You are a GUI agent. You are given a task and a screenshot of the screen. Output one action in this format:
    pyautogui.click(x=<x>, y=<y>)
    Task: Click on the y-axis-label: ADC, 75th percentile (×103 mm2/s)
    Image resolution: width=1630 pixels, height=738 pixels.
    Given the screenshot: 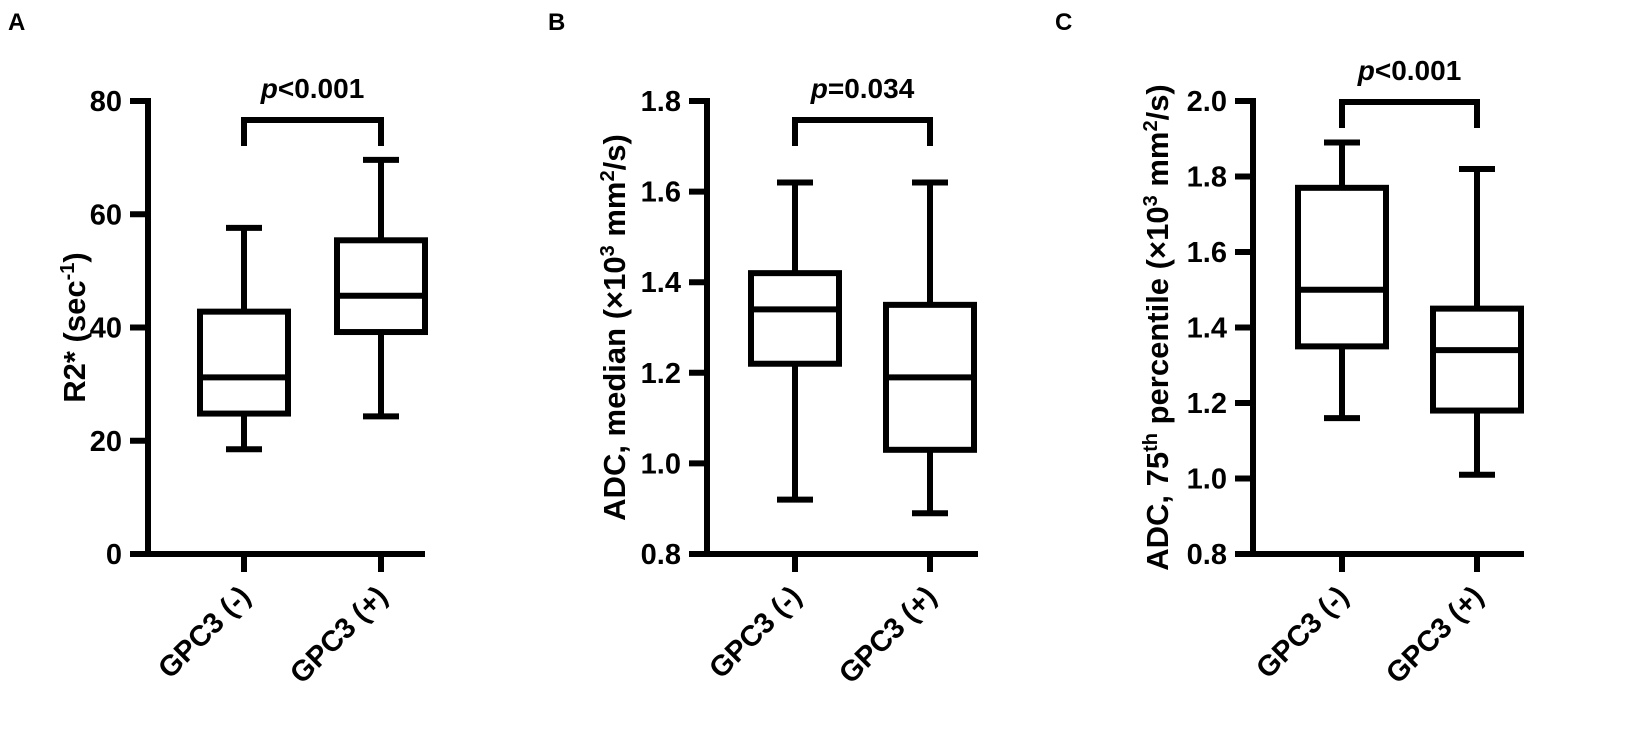 What is the action you would take?
    pyautogui.click(x=1157, y=327)
    